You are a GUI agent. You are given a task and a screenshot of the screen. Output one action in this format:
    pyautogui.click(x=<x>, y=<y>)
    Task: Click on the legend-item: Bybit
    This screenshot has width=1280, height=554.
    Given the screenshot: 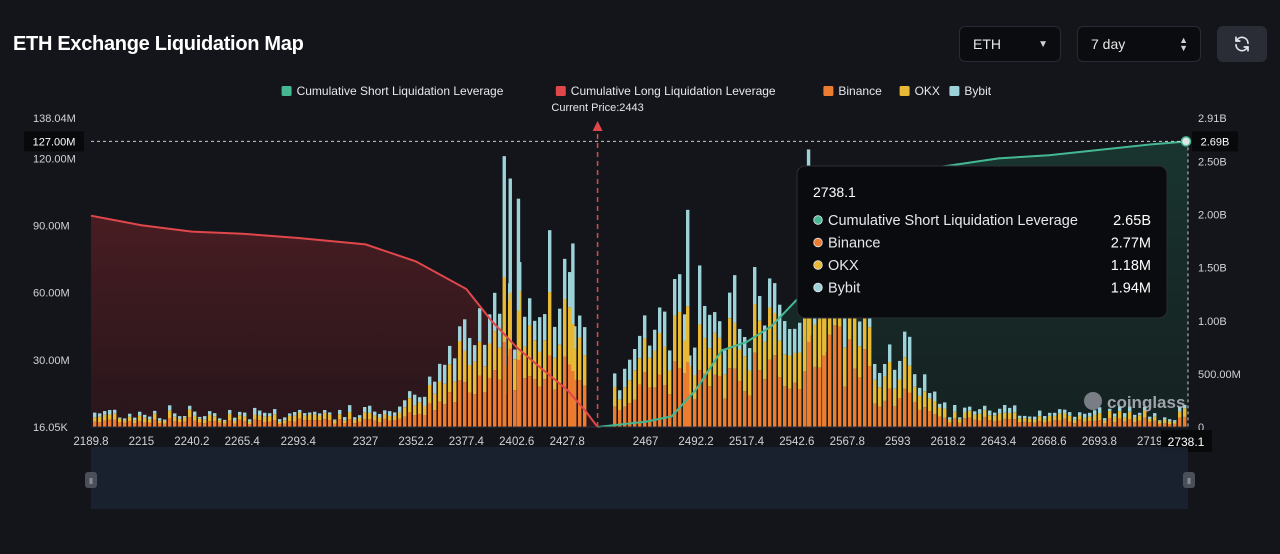 What is the action you would take?
    pyautogui.click(x=970, y=91)
    